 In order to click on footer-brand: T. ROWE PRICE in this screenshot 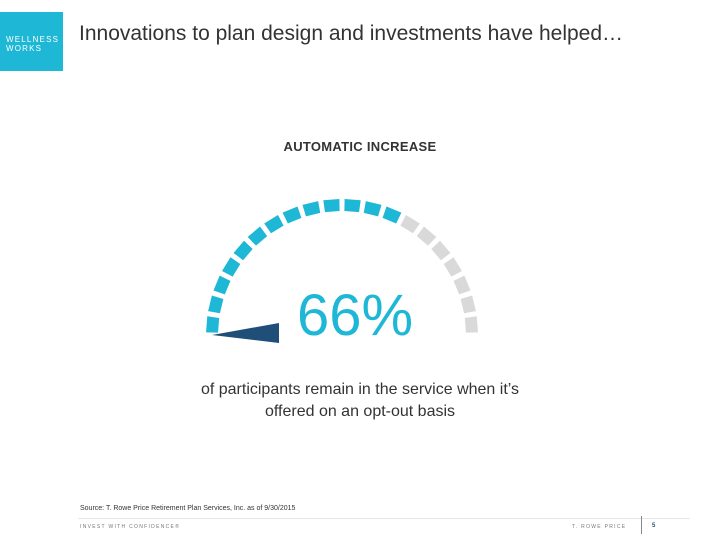, I will do `click(599, 527)`.